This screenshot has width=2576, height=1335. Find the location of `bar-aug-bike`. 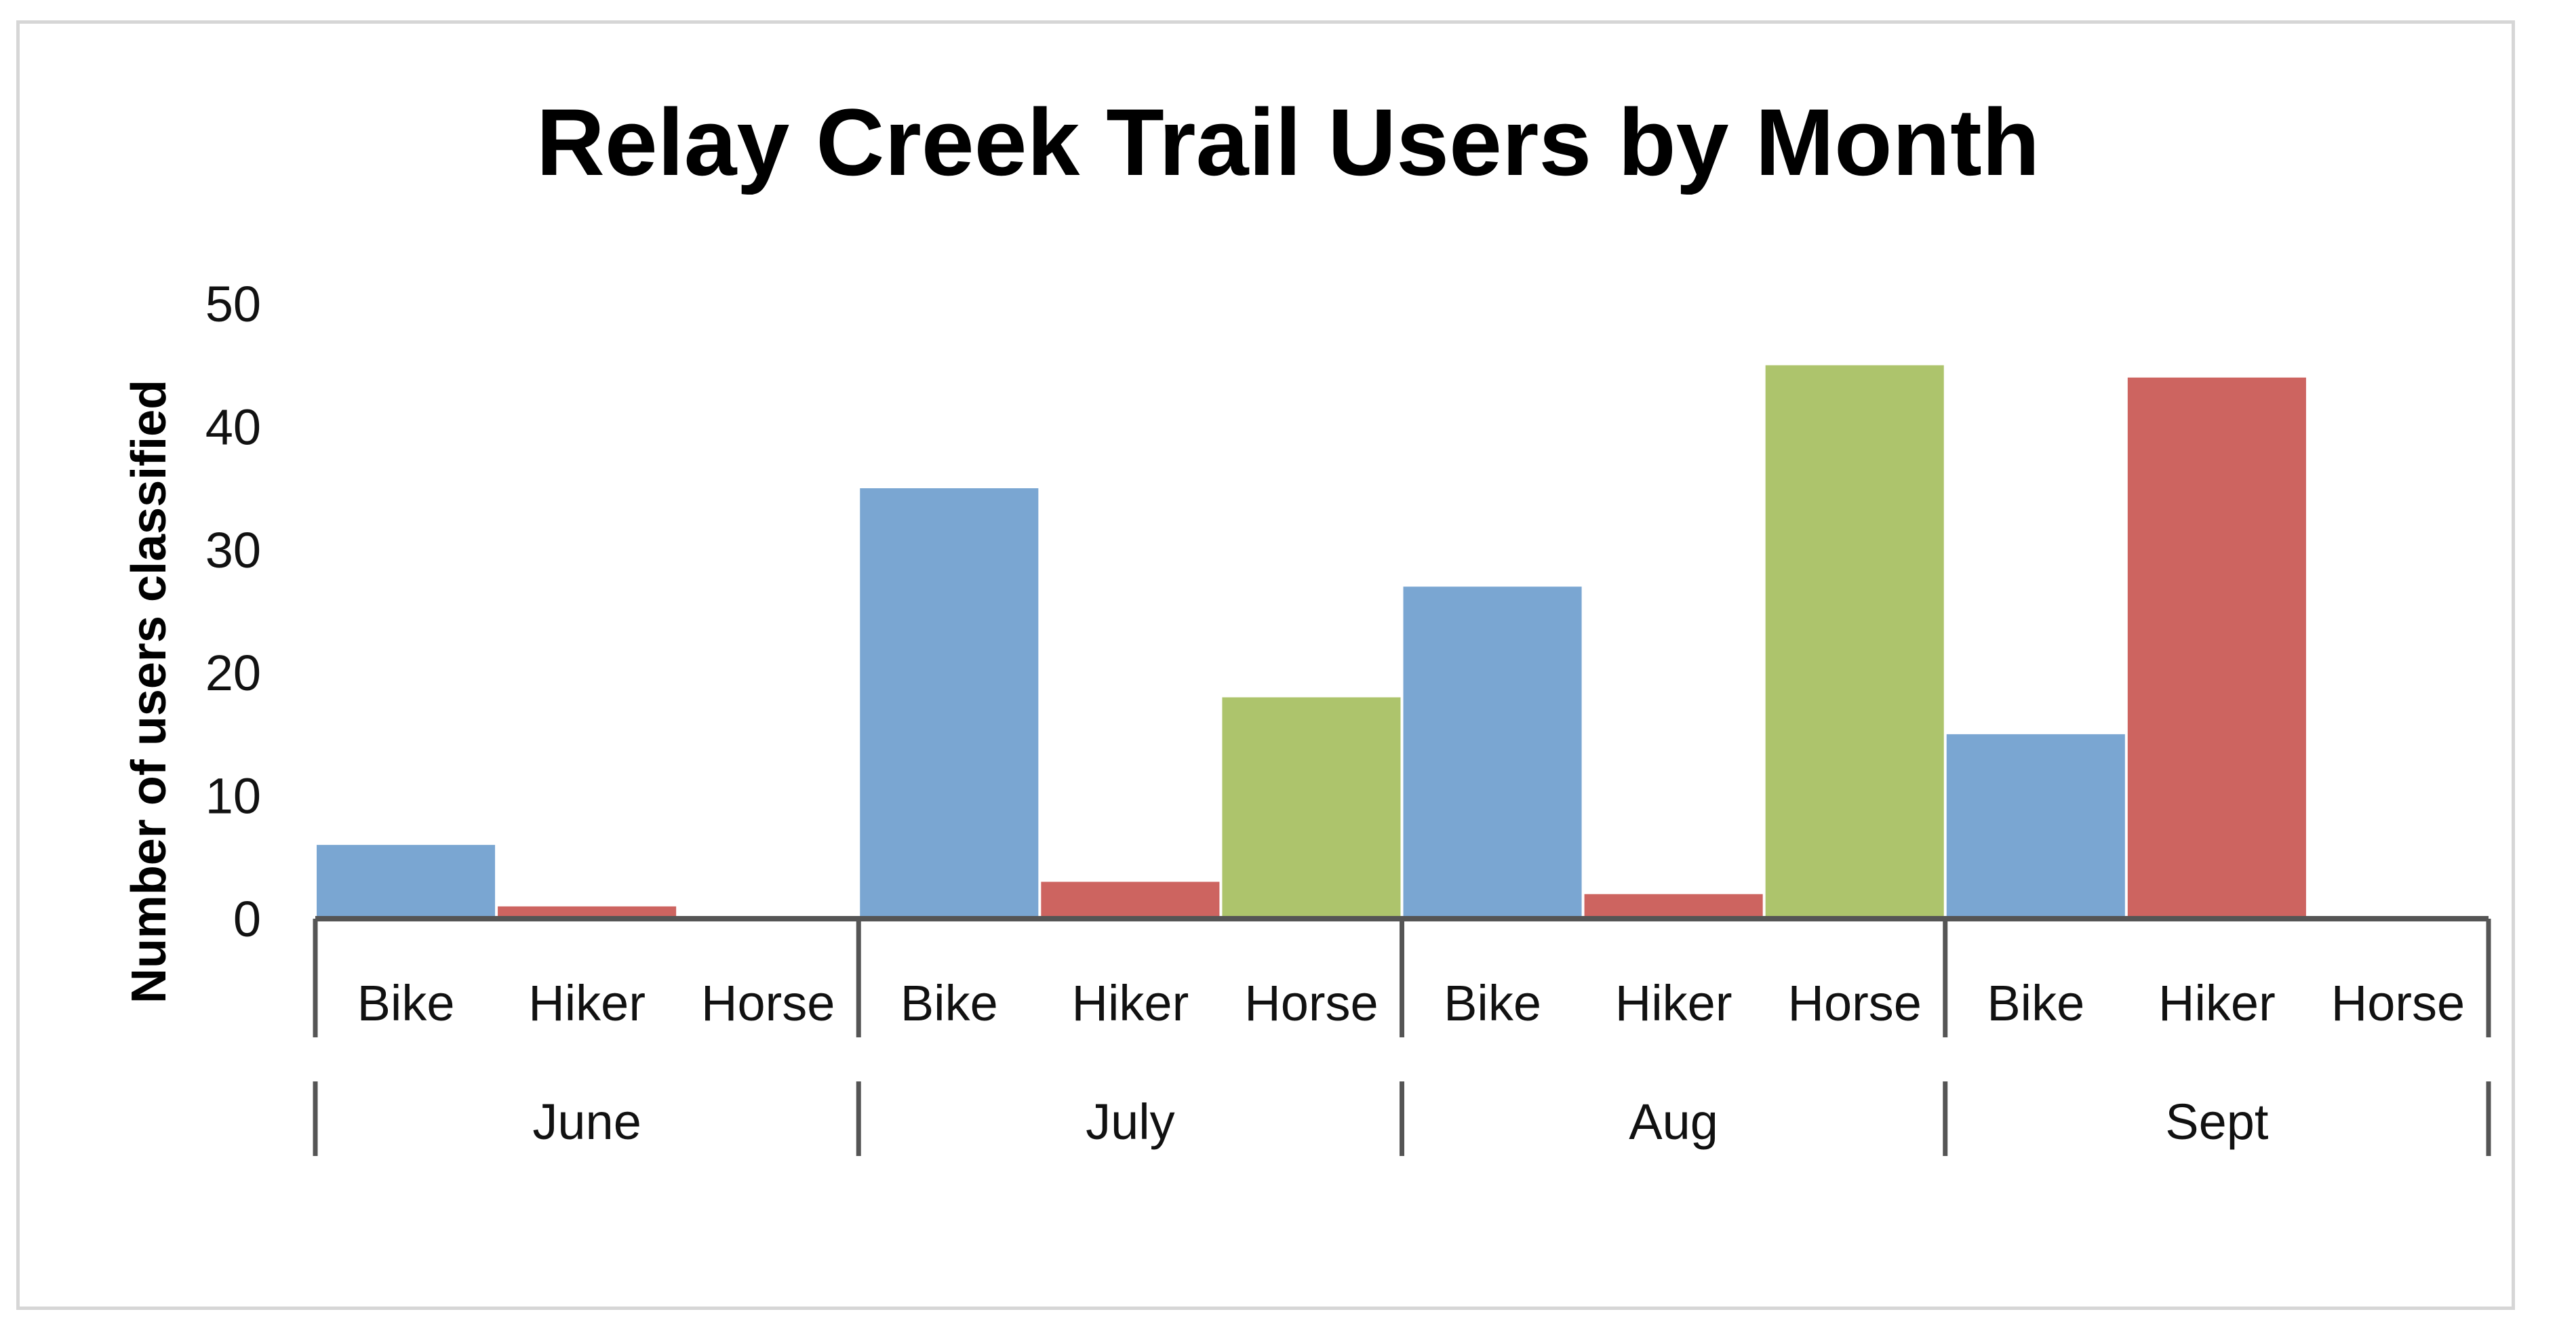

bar-aug-bike is located at coordinates (1492, 753).